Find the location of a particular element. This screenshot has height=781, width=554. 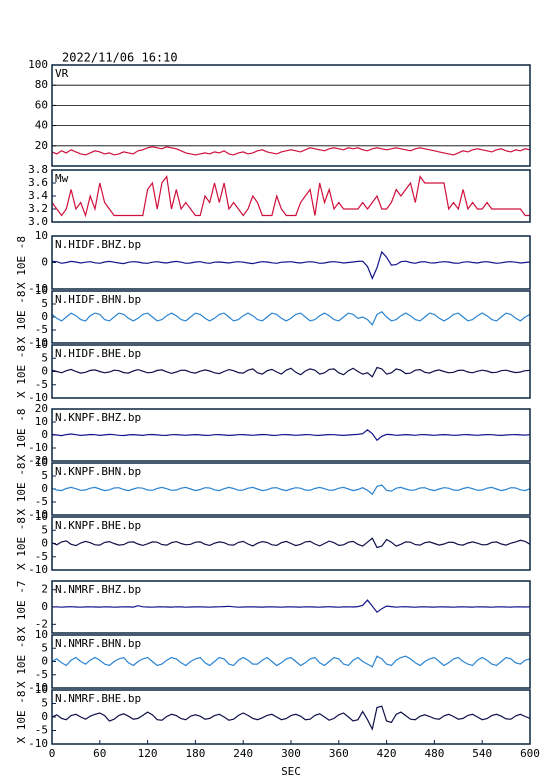

trace-label: Mw is located at coordinates (62, 178).